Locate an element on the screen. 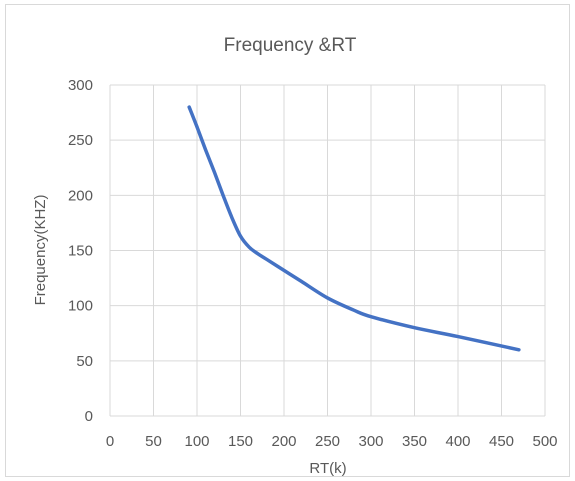 The image size is (575, 481). x-tick-label: 250 is located at coordinates (327, 441).